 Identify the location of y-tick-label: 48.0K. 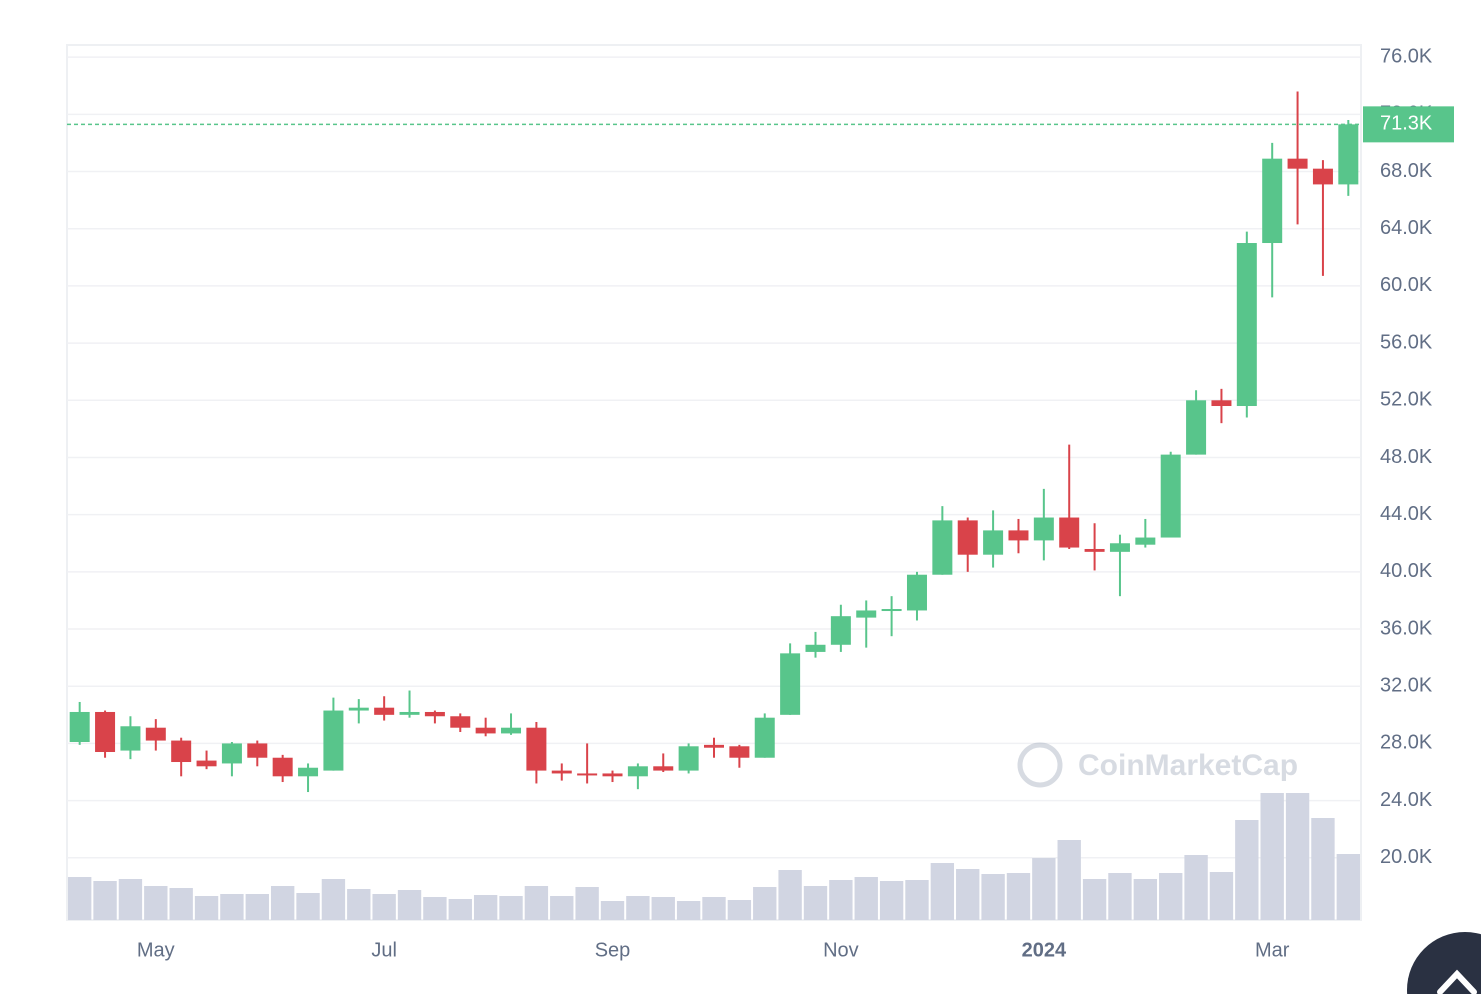
(1406, 457).